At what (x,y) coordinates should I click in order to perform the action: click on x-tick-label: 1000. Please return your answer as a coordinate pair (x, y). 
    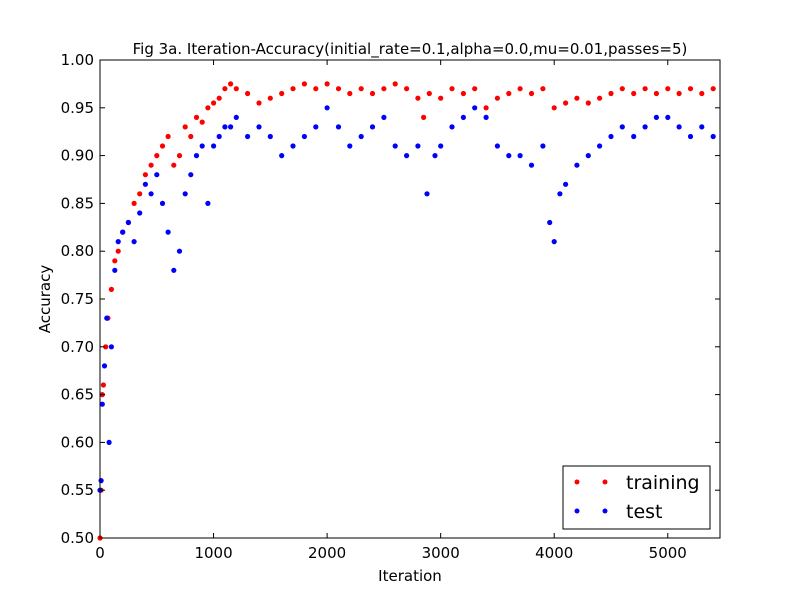
    Looking at the image, I should click on (213, 553).